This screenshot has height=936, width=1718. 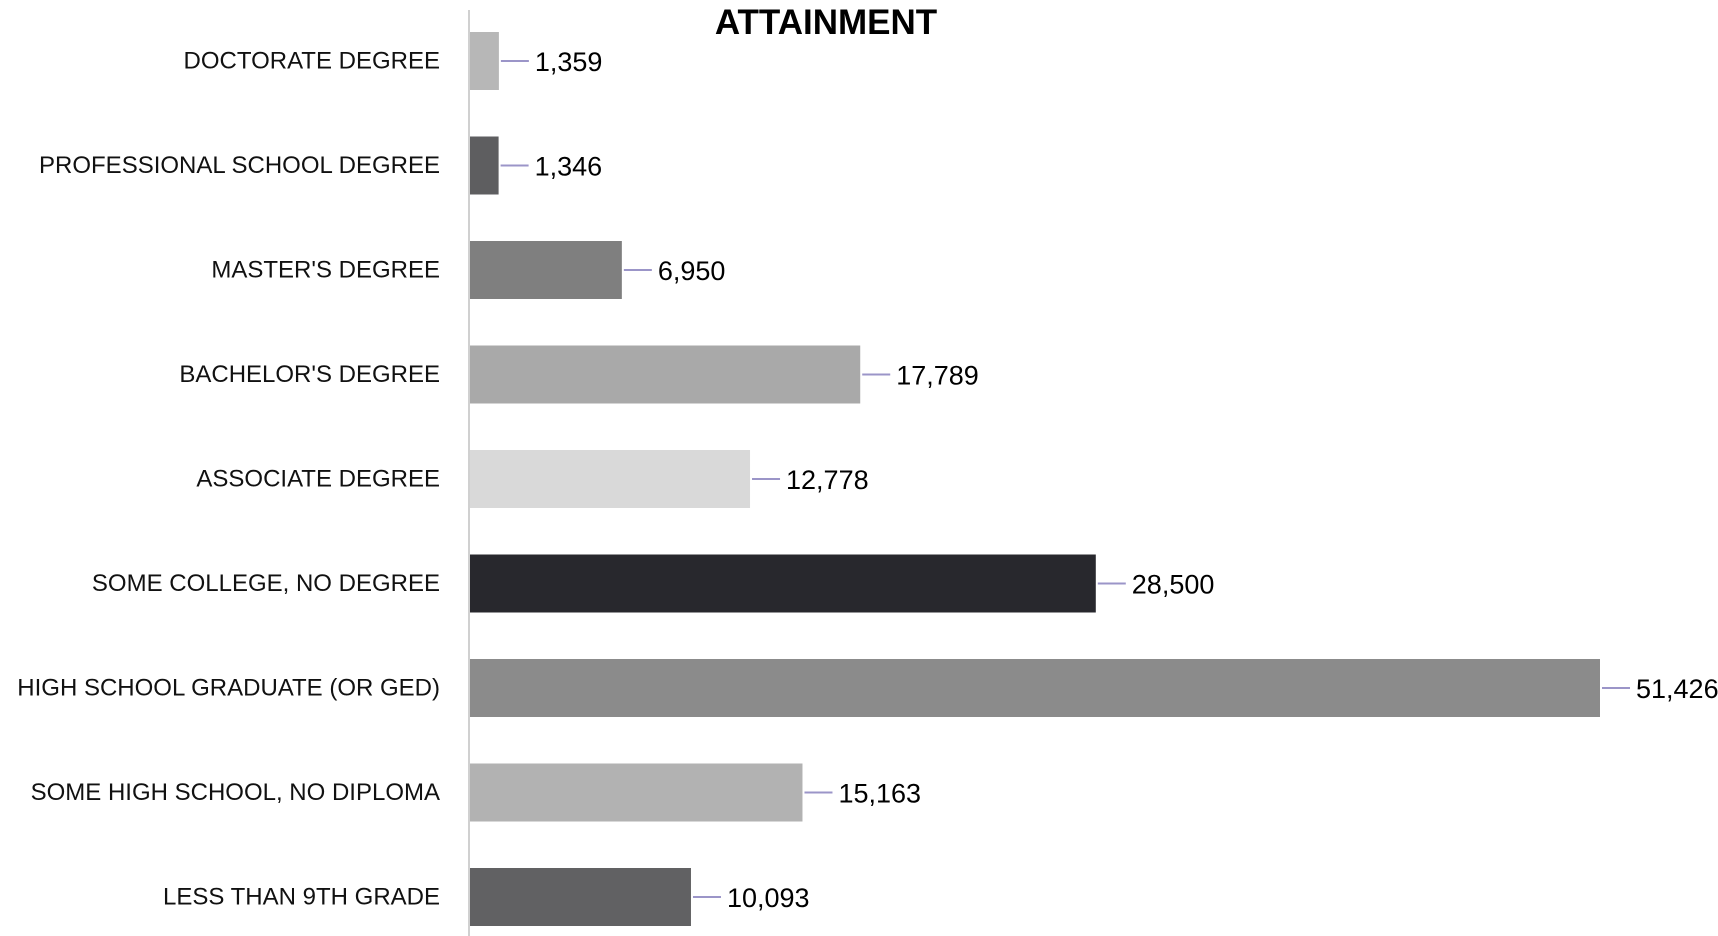 I want to click on data-label-master-s-degree: 6,950, so click(x=692, y=271).